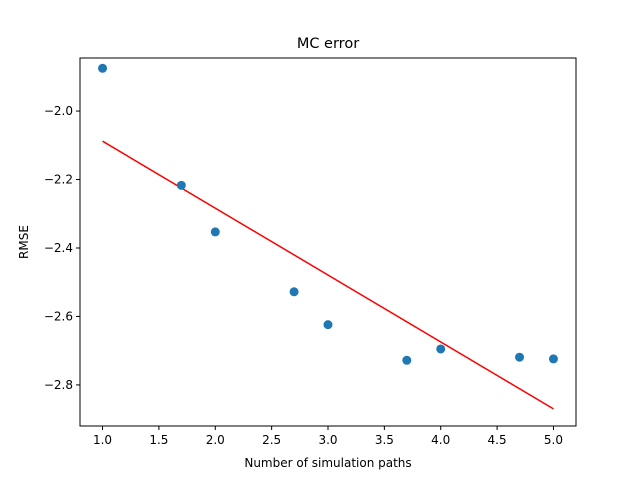 The height and width of the screenshot is (480, 640). I want to click on y-tick-label: −2.6, so click(58, 316).